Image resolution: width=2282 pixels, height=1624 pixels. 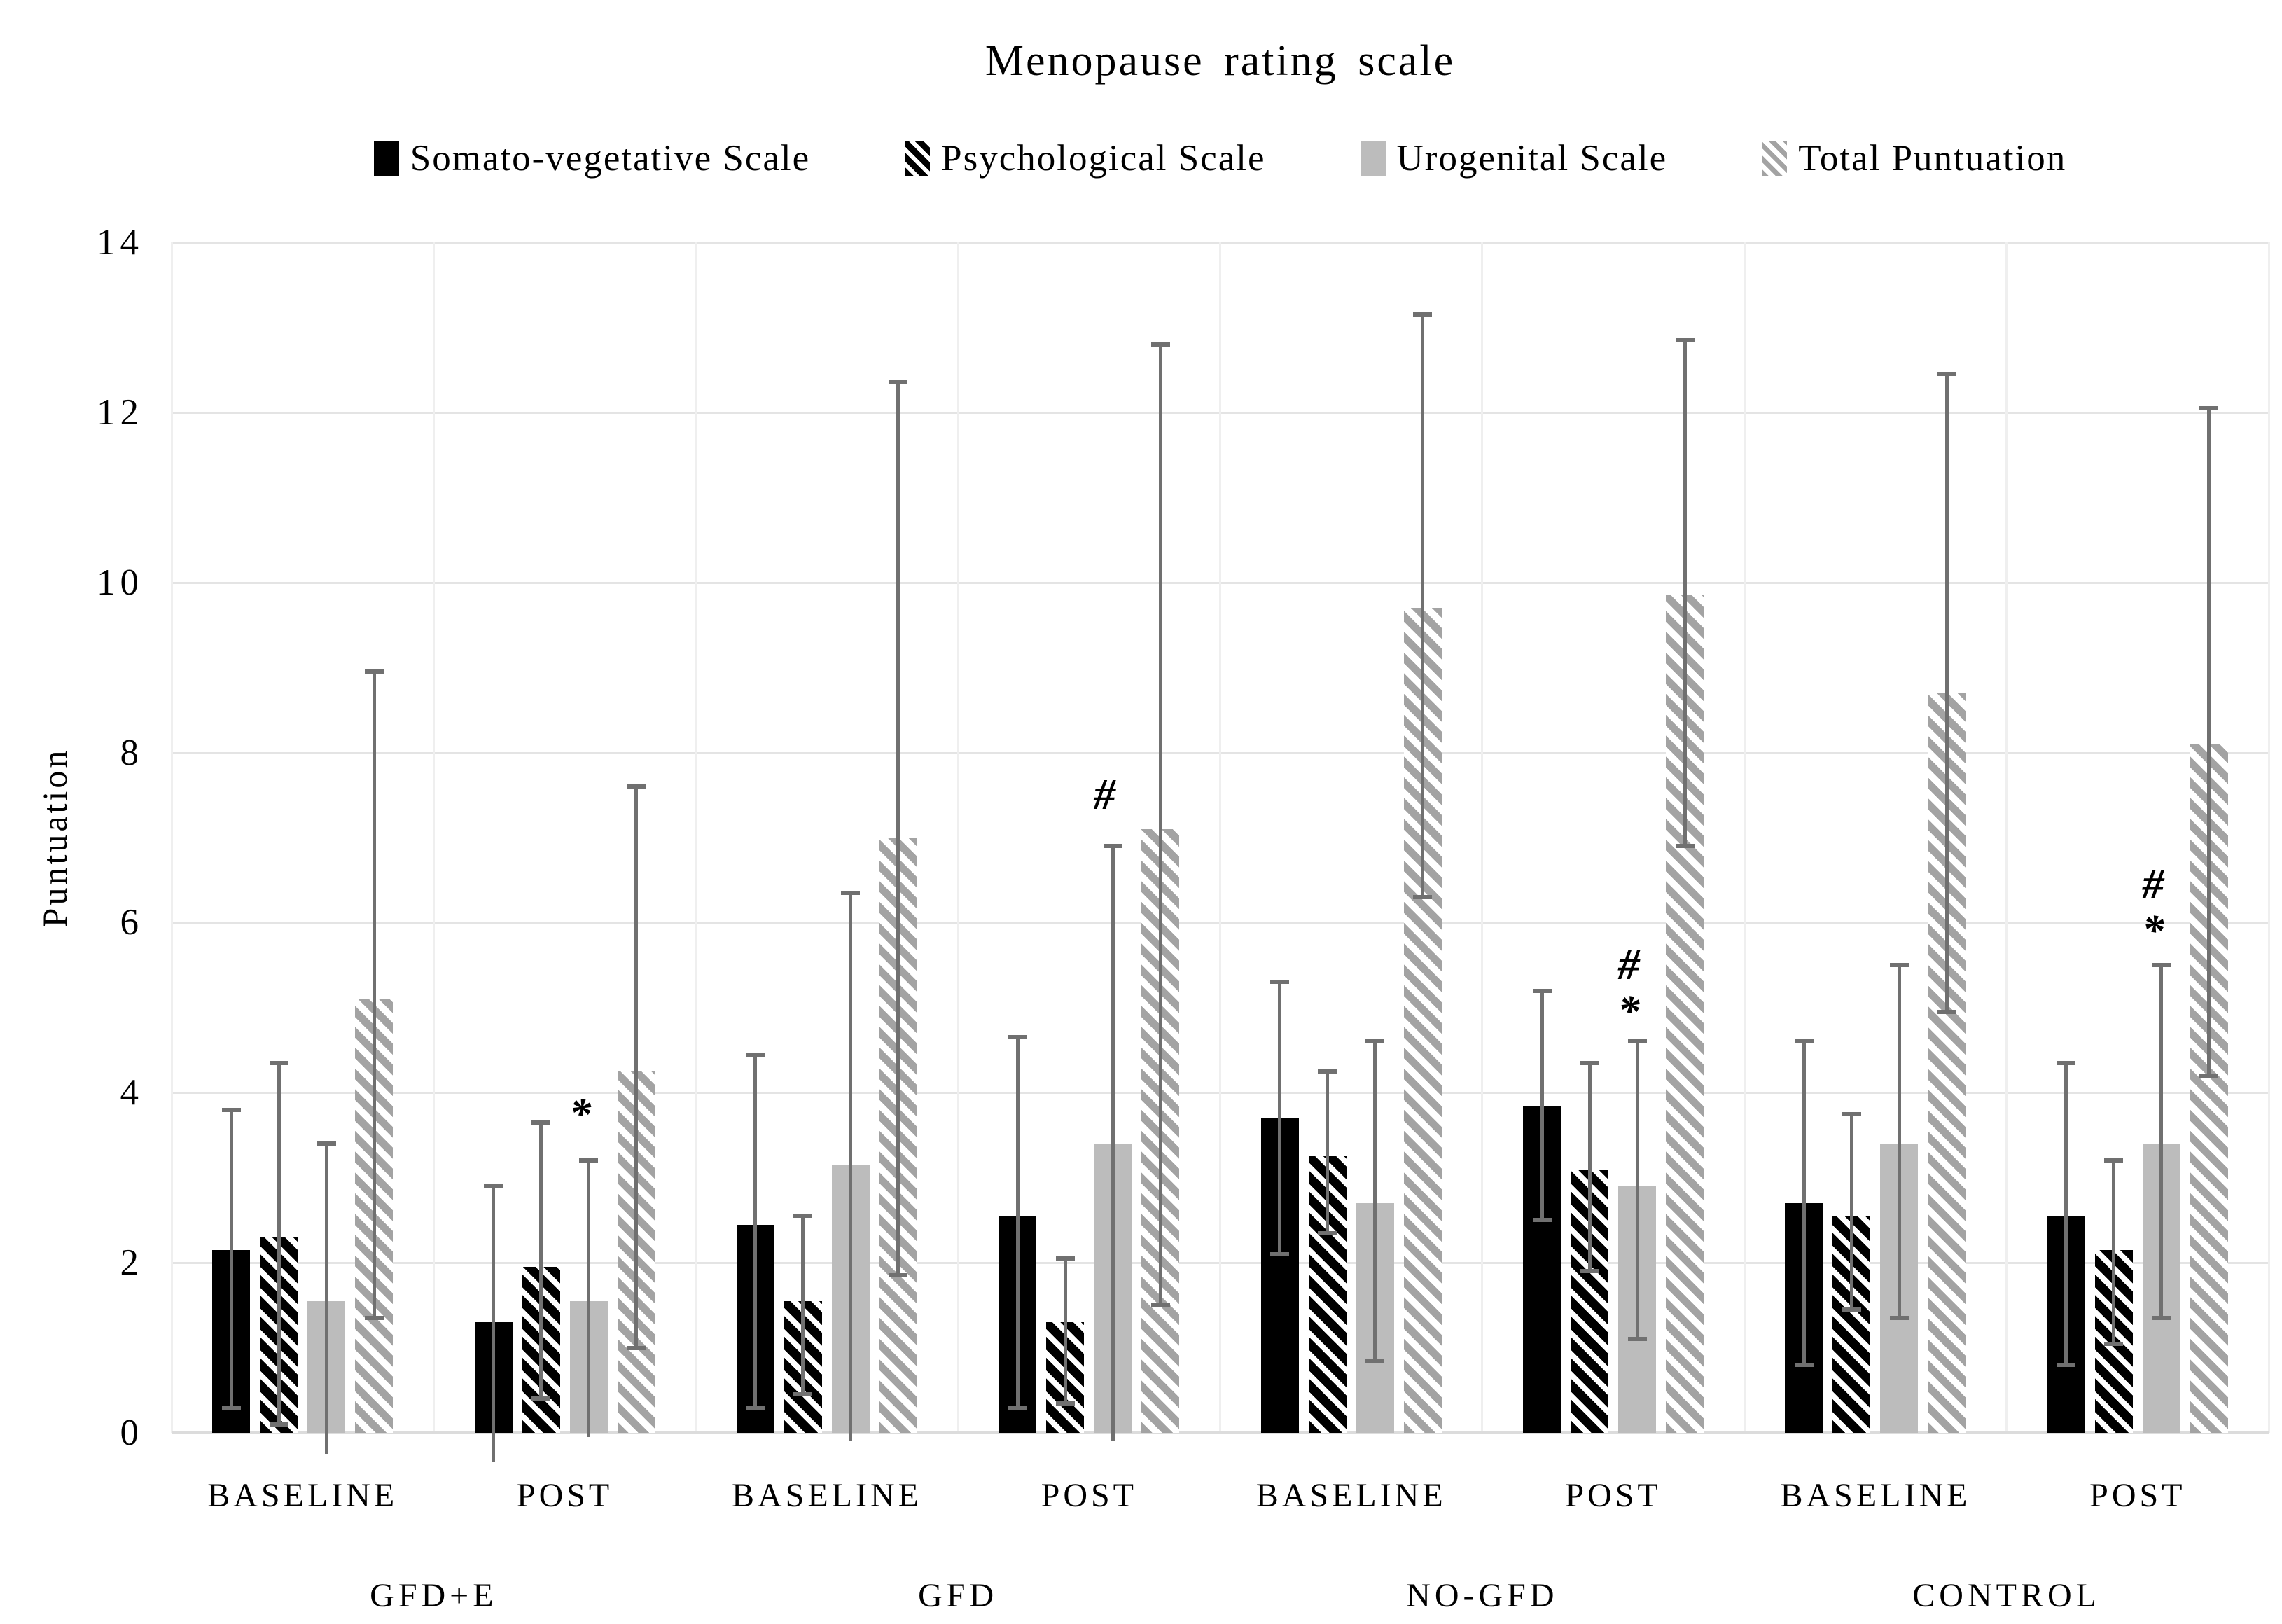 I want to click on x-condition-label: GFD+E, so click(x=434, y=1595).